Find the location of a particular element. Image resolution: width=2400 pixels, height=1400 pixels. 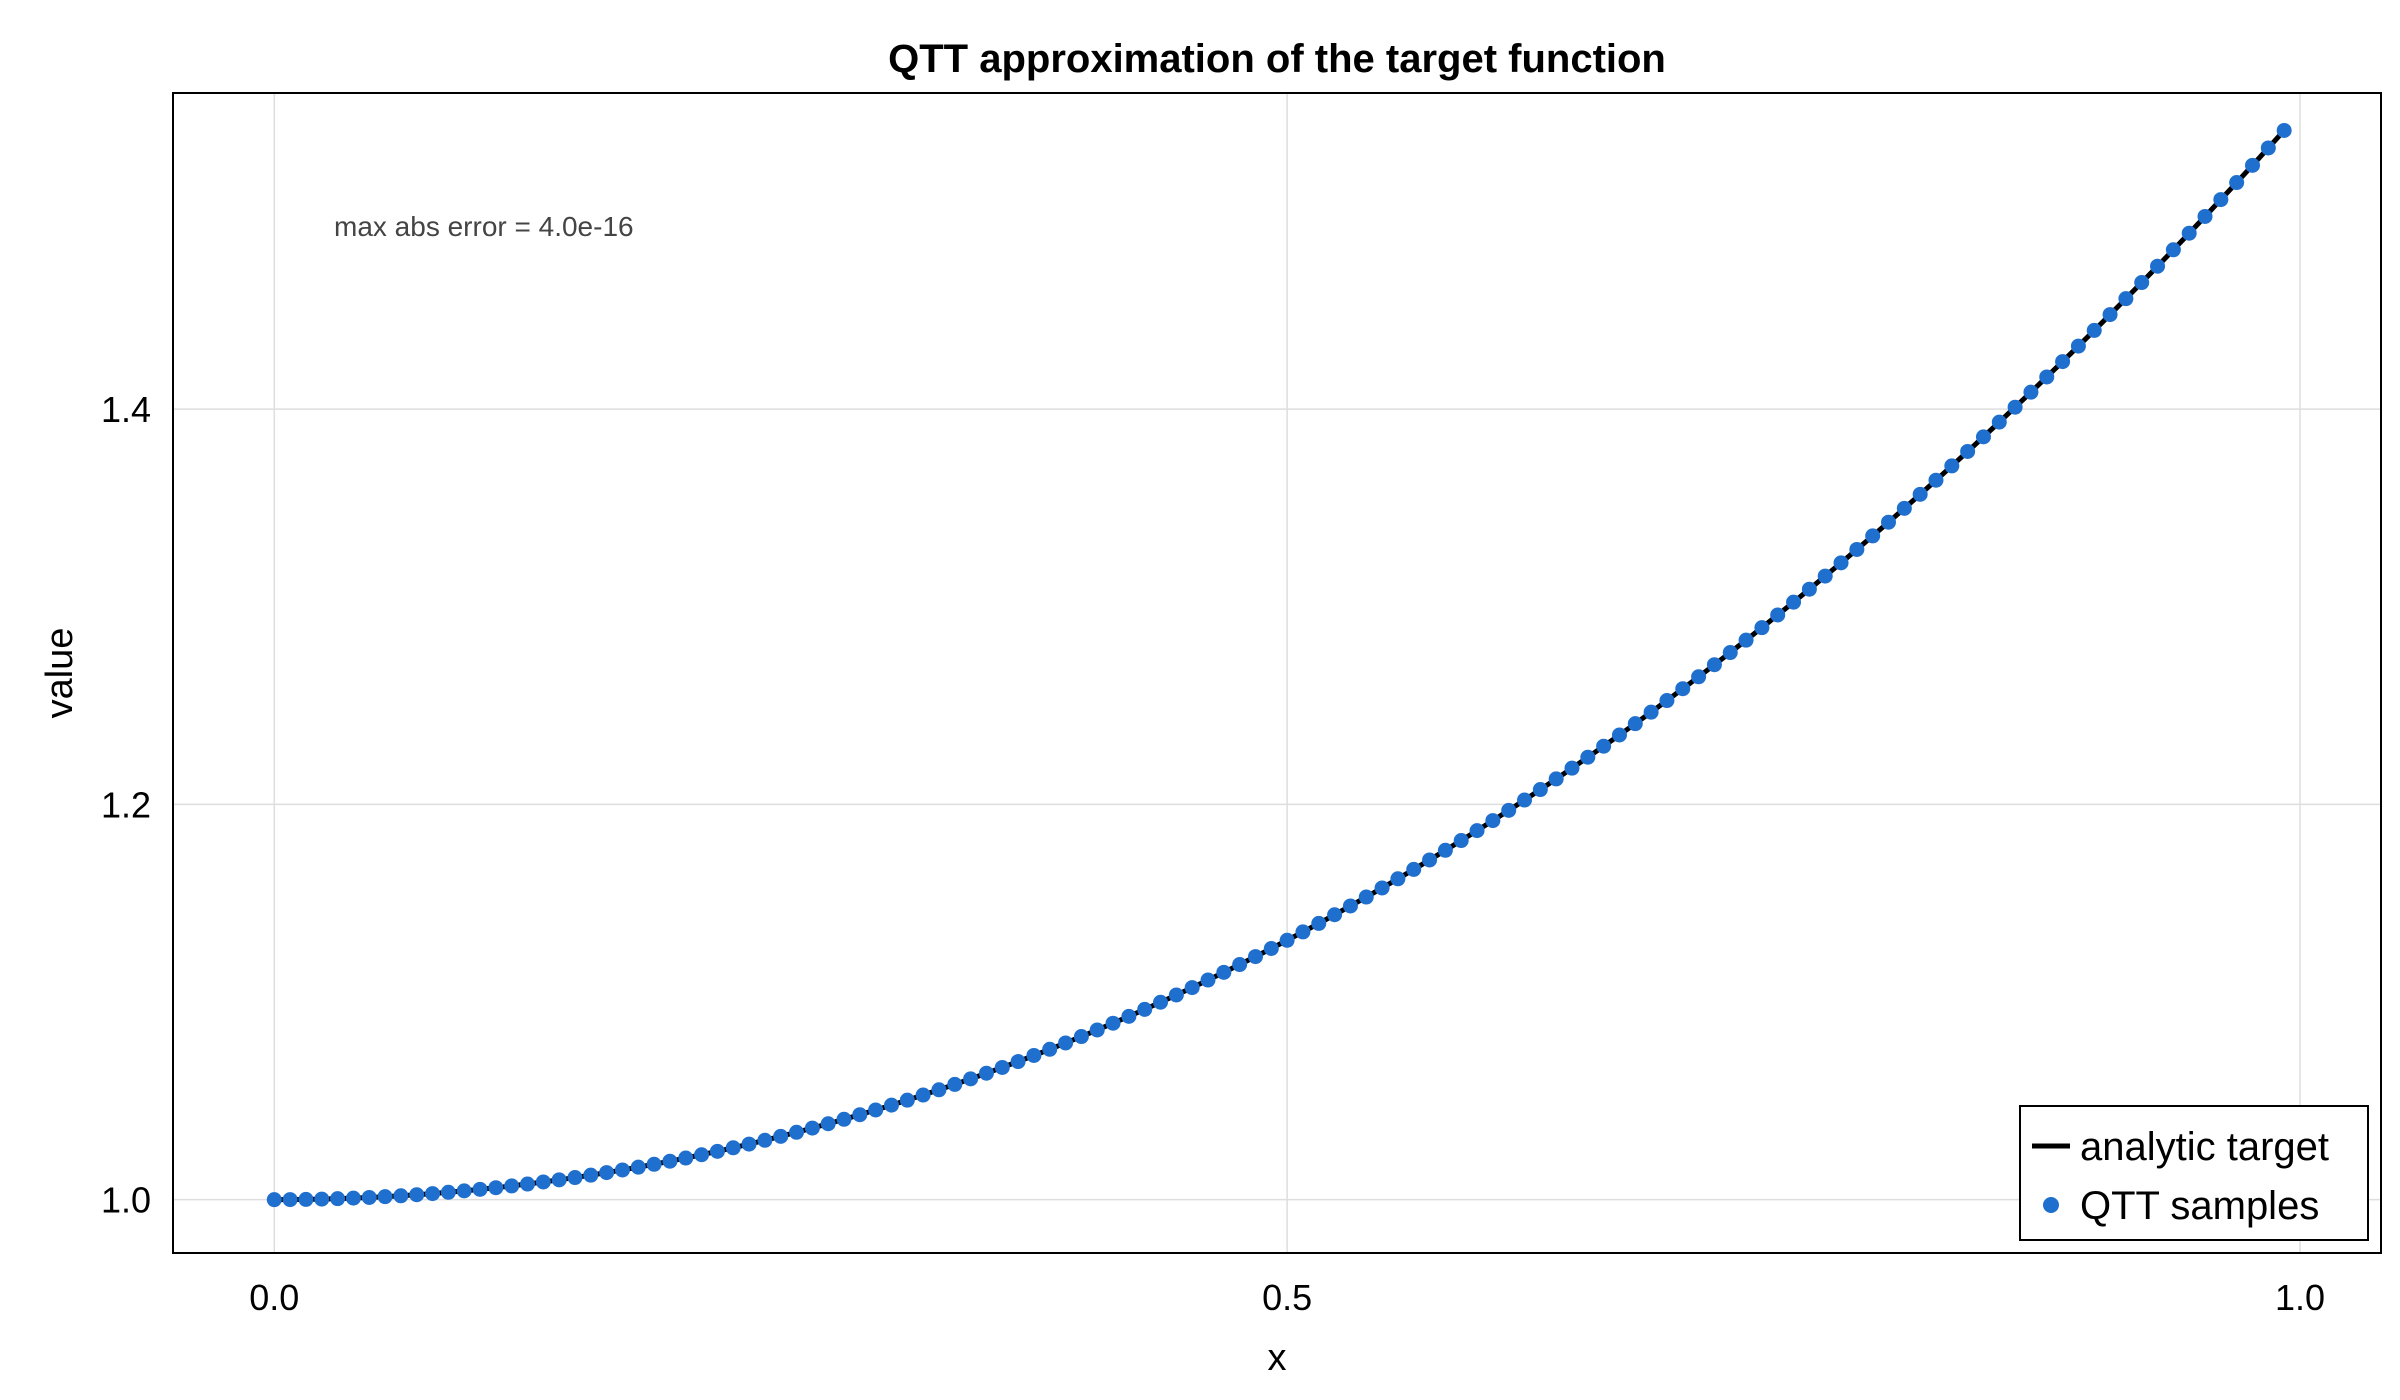

y-tick-label-0: 1.0 is located at coordinates (126, 1200).